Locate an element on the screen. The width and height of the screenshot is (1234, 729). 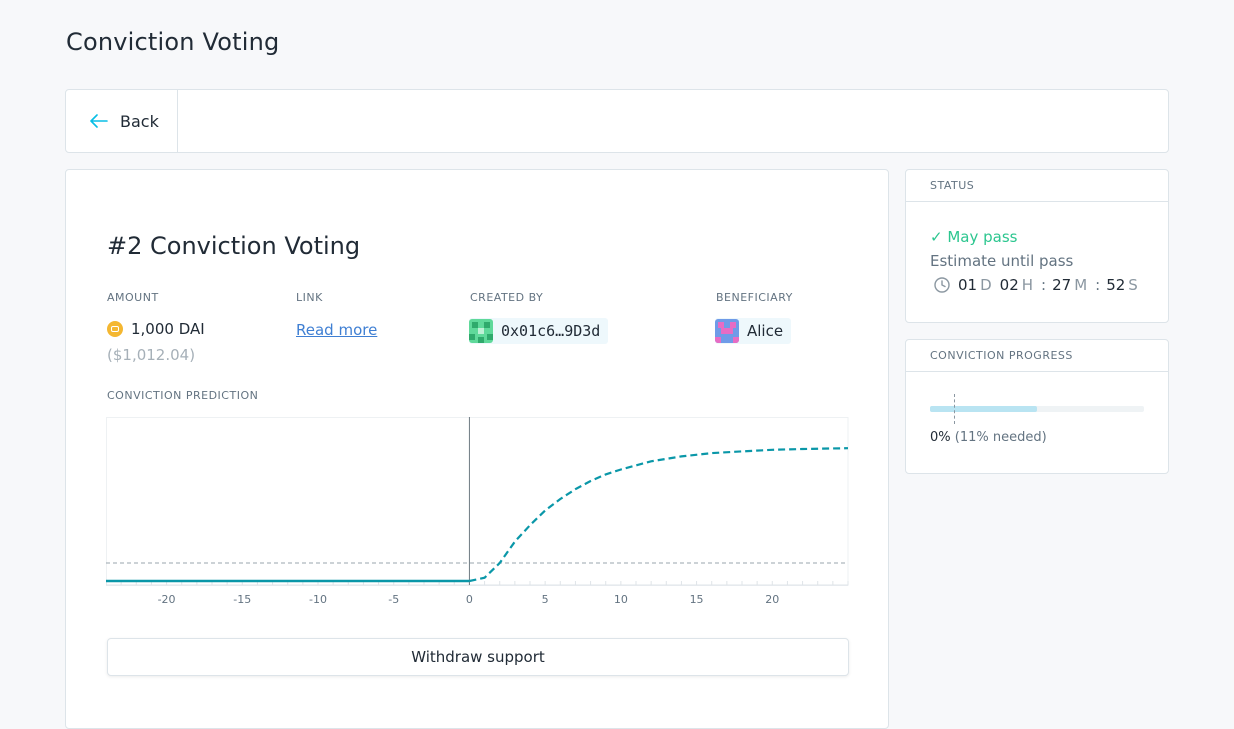
page-title: Conviction Voting is located at coordinates (173, 42).